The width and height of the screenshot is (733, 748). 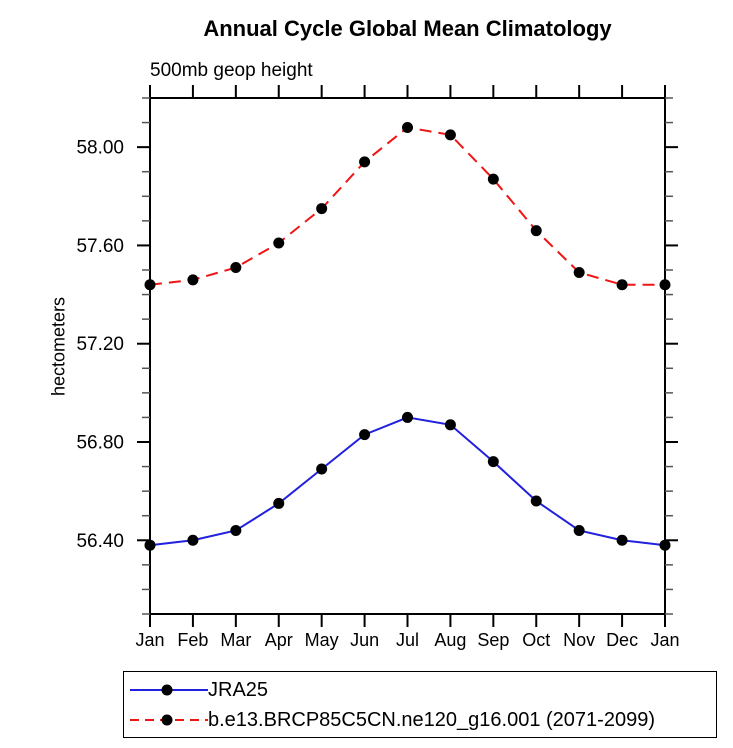 What do you see at coordinates (100, 541) in the screenshot?
I see `y-tick-label: 56.40` at bounding box center [100, 541].